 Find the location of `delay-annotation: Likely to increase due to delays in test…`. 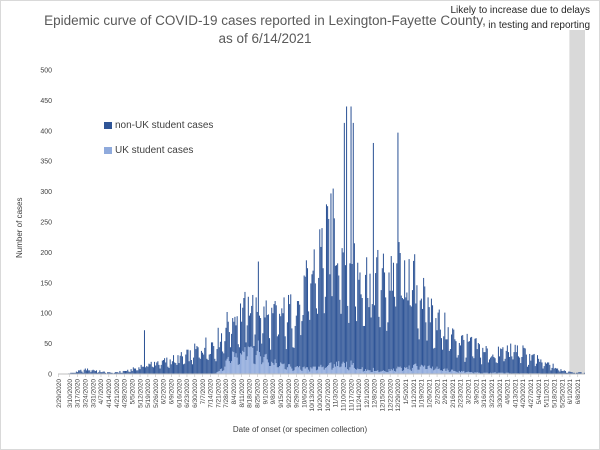

delay-annotation: Likely to increase due to delays in test… is located at coordinates (520, 18).